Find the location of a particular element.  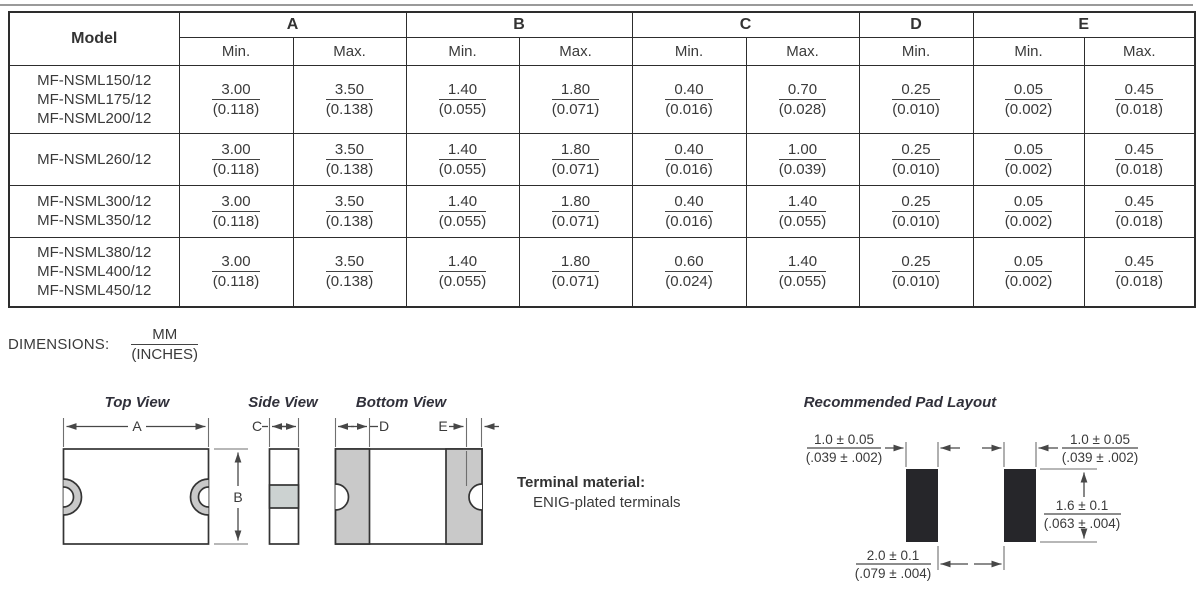

model-name: MF-NSML400/12 is located at coordinates (94, 272).